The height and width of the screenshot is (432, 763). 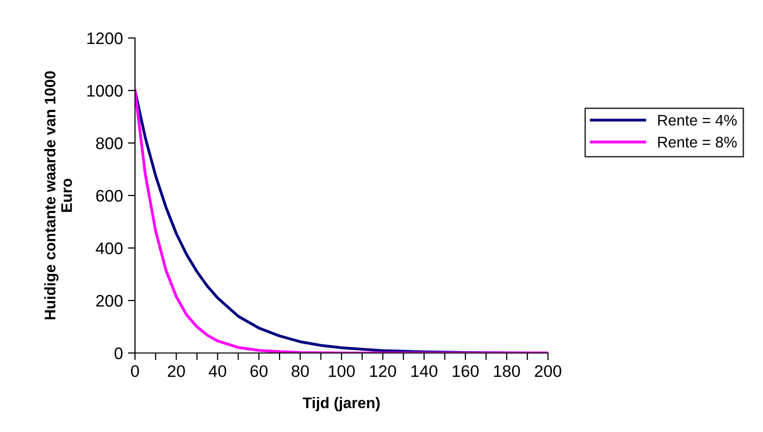 I want to click on x-tick-label: 0, so click(x=135, y=371).